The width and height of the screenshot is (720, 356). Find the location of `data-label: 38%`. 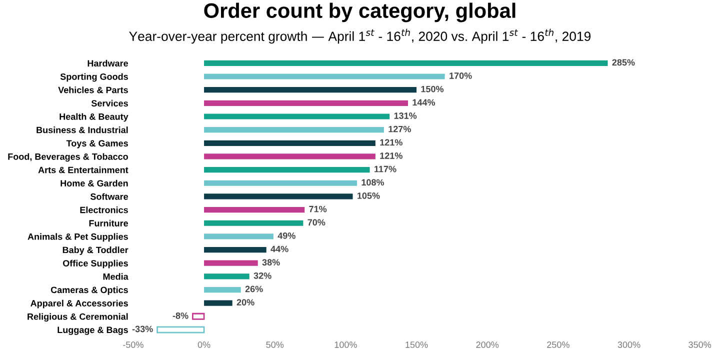

data-label: 38% is located at coordinates (271, 262).